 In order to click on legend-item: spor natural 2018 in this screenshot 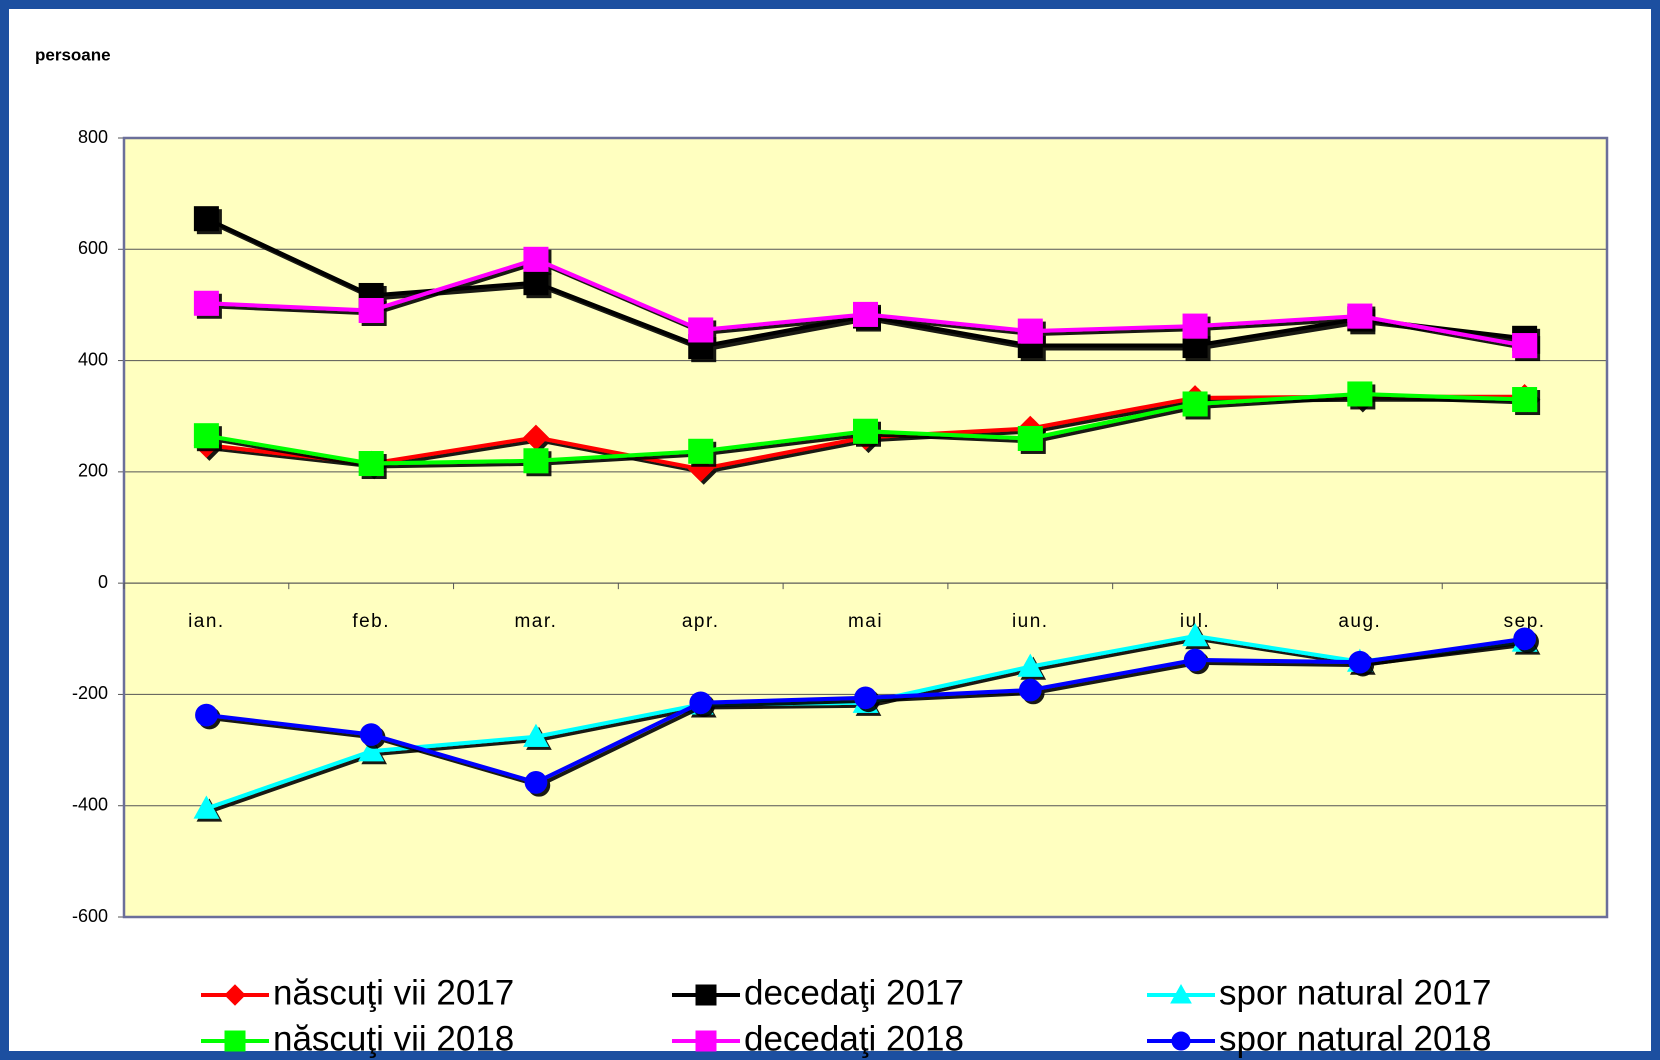, I will do `click(1319, 1038)`.